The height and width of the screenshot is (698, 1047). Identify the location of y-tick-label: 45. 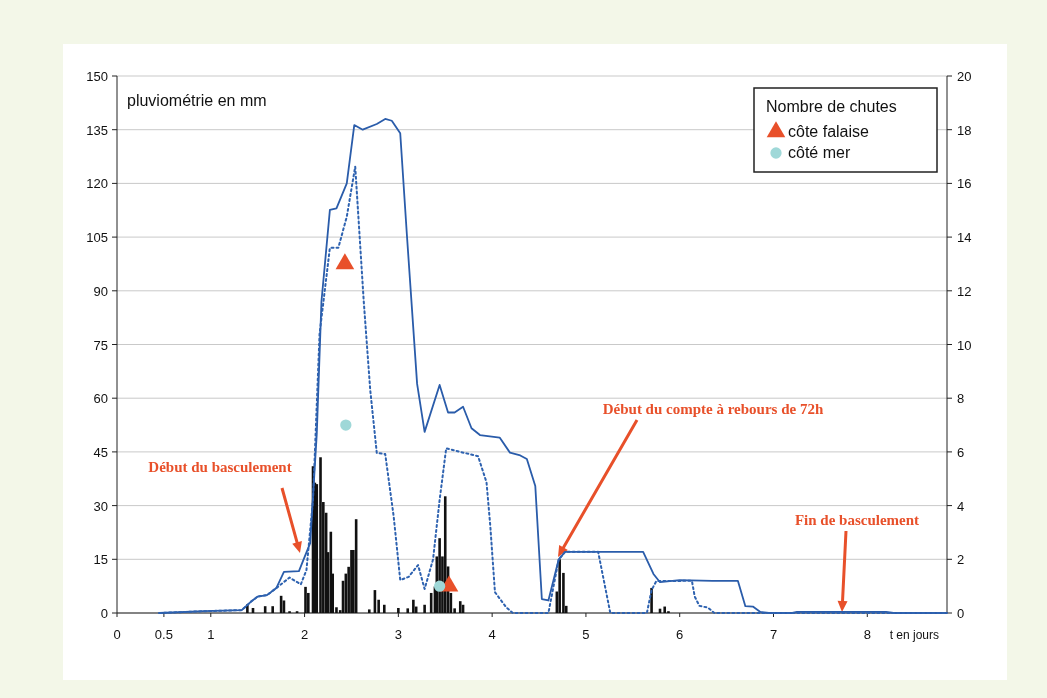
(100, 452).